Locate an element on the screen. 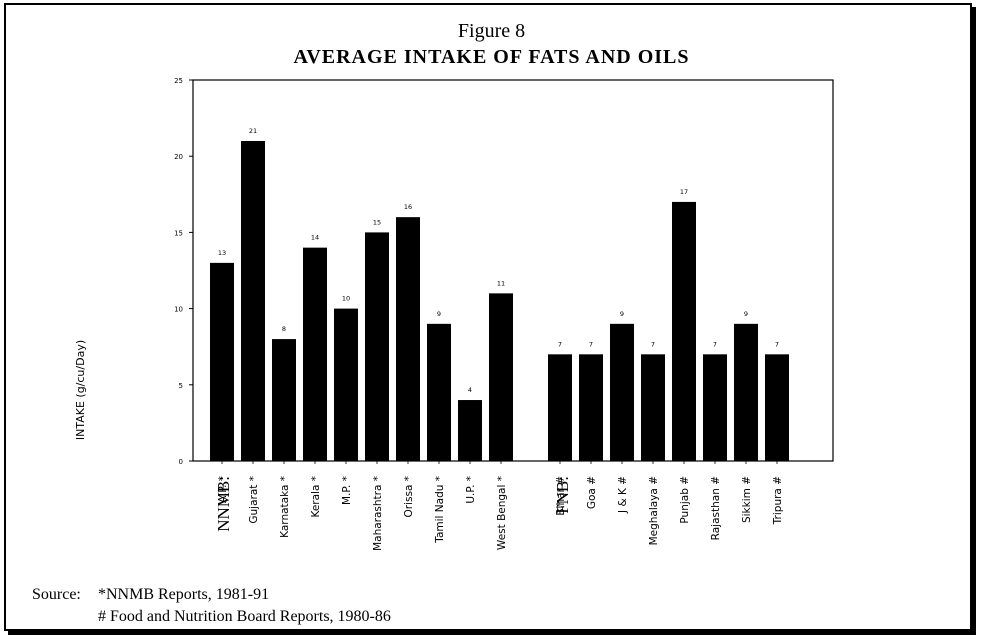 The height and width of the screenshot is (641, 983). data-label: 15 is located at coordinates (377, 222).